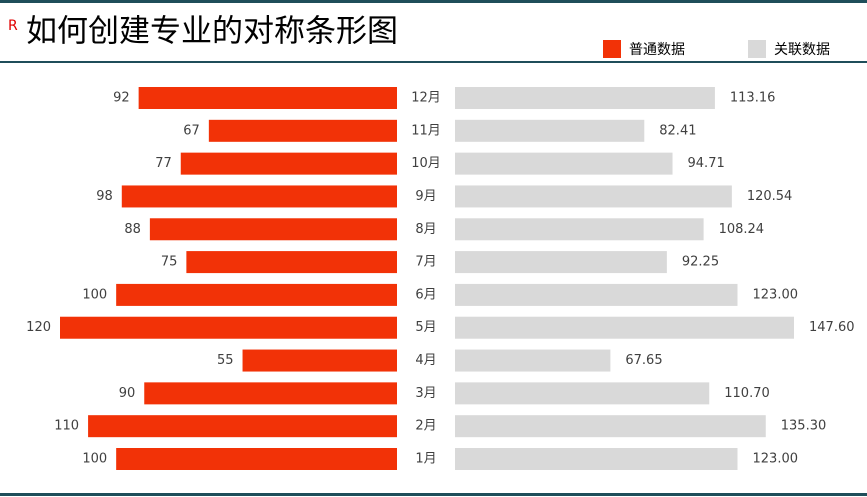  Describe the element at coordinates (433, 62) in the screenshot. I see `header-rule` at that location.